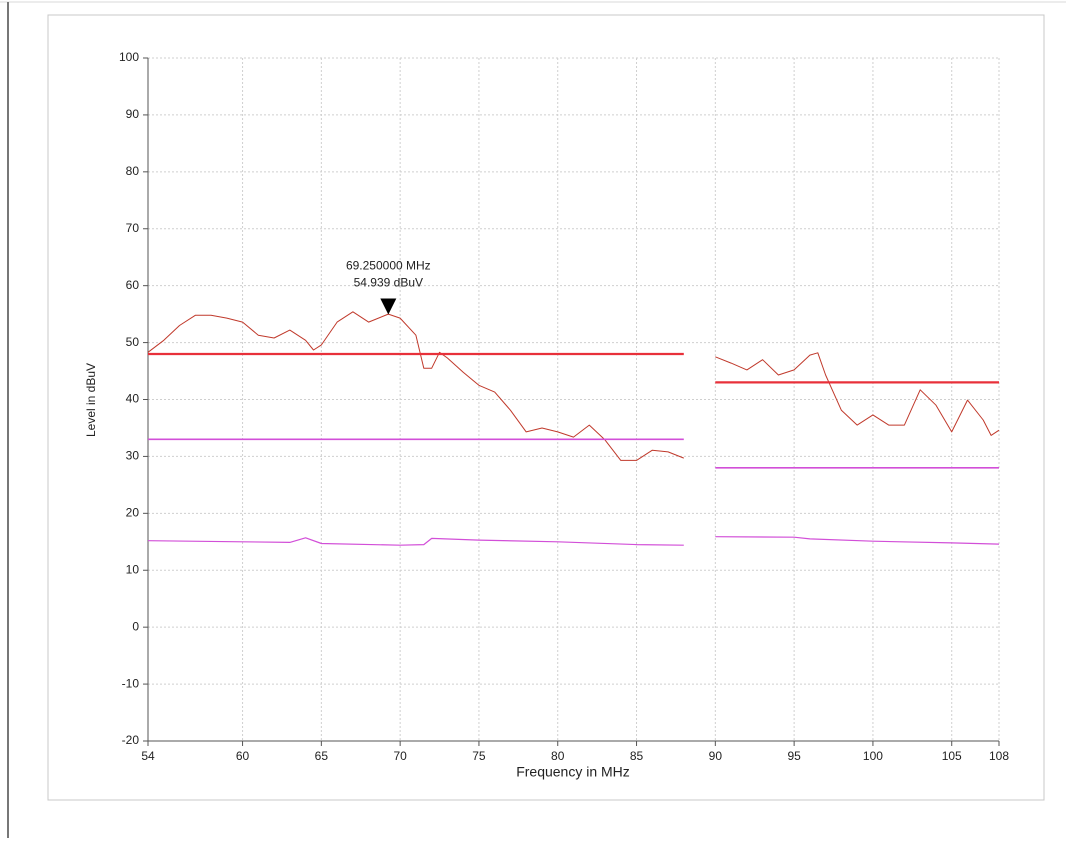 This screenshot has width=1066, height=843. Describe the element at coordinates (133, 513) in the screenshot. I see `y-tick-label: 20` at that location.